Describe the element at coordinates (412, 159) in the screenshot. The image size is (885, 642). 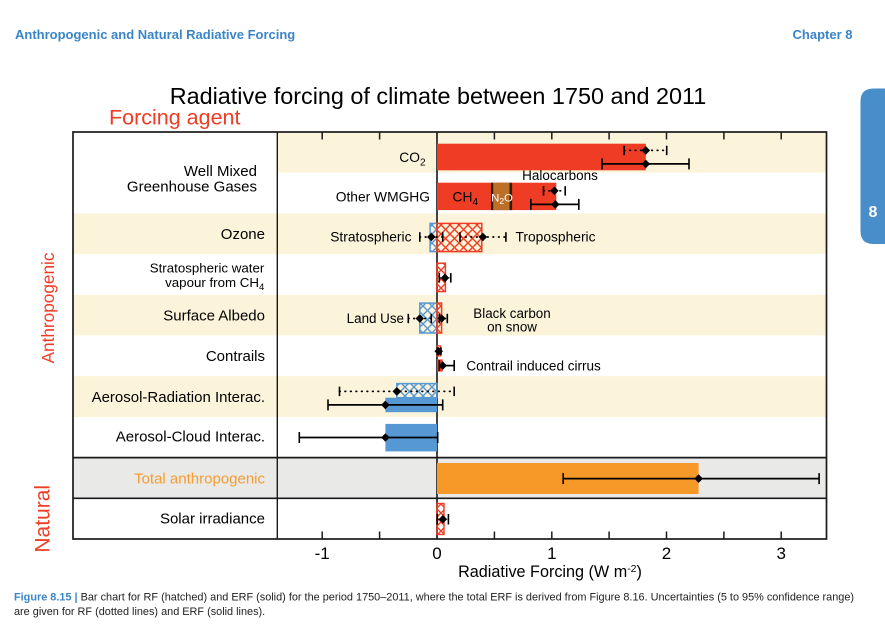
I see `svg-text: CO2` at that location.